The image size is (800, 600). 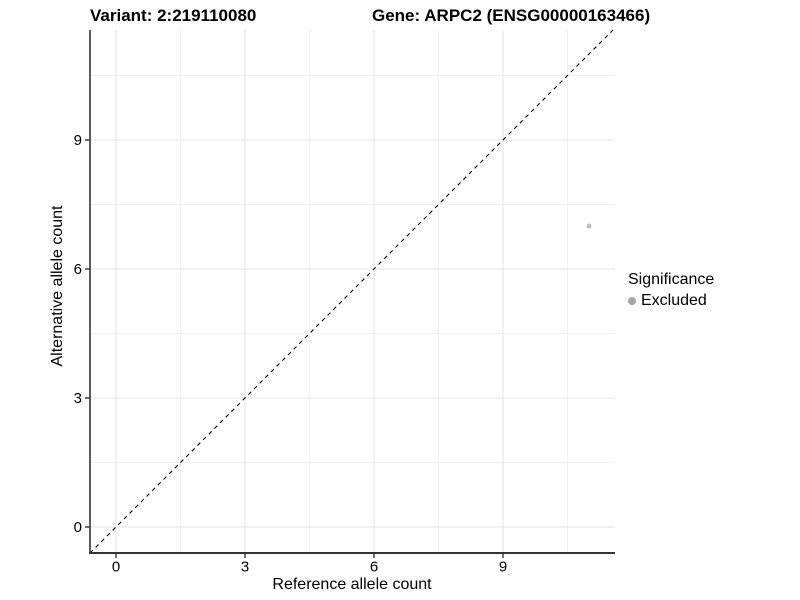 I want to click on plot-title-gene: Gene: ARPC2 (ENSG00000163466), so click(x=511, y=15).